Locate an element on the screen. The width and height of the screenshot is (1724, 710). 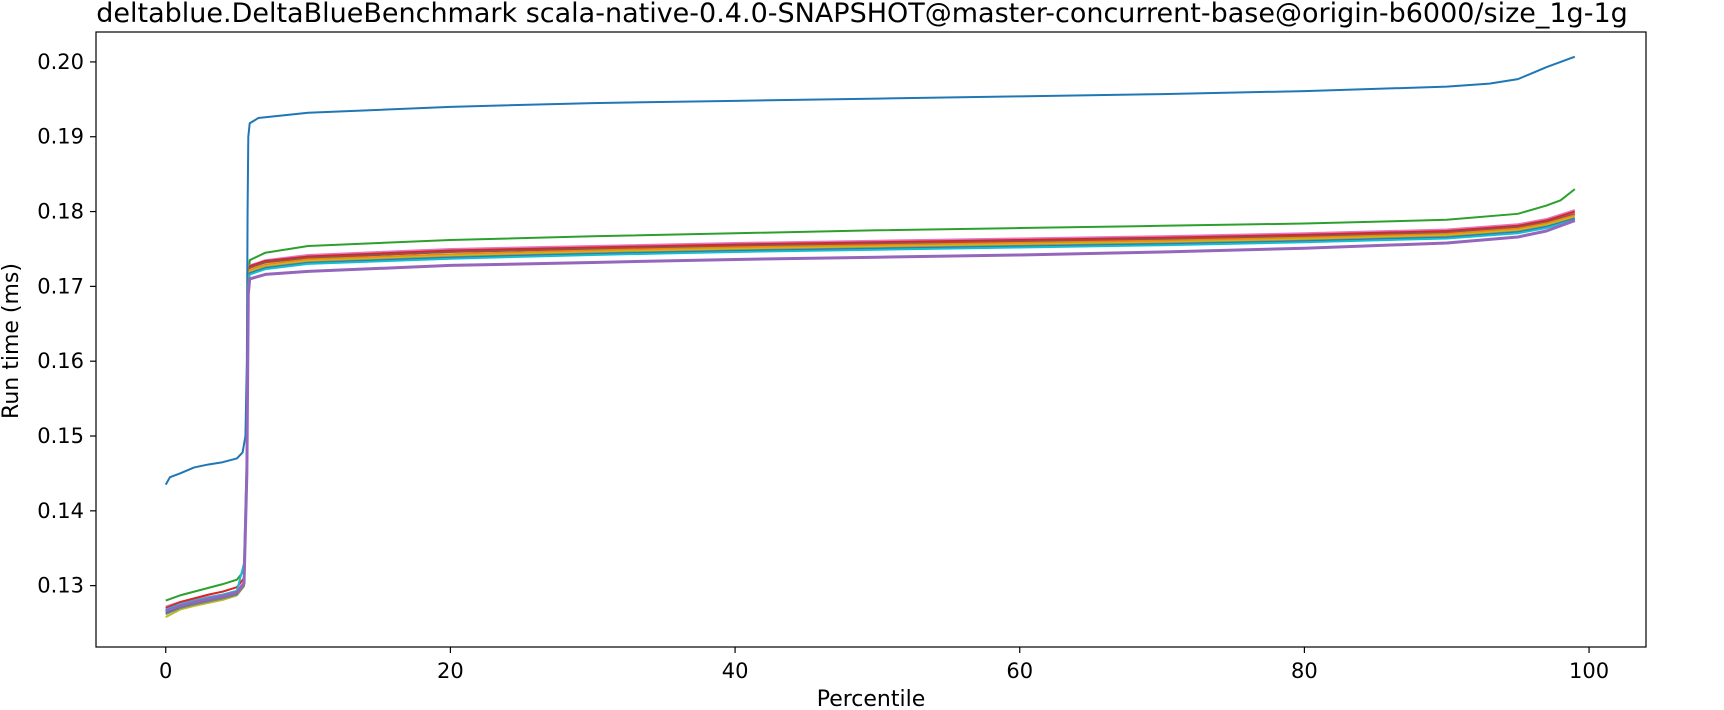
x-axis: 0 20 40 60 80 100 is located at coordinates (884, 665).